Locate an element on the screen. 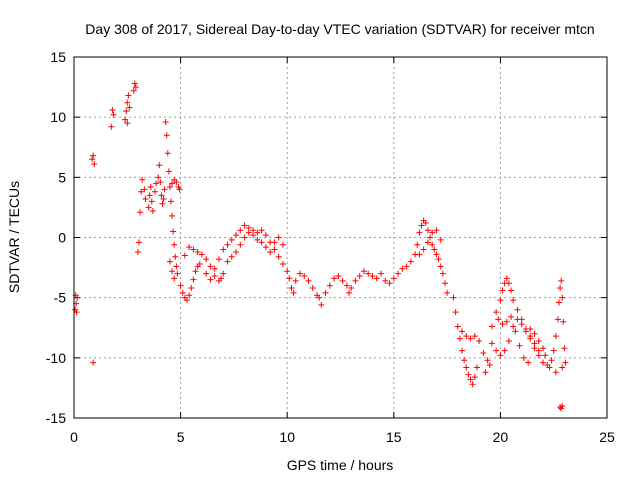 This screenshot has height=480, width=640. x-tick-label: 25 is located at coordinates (607, 437).